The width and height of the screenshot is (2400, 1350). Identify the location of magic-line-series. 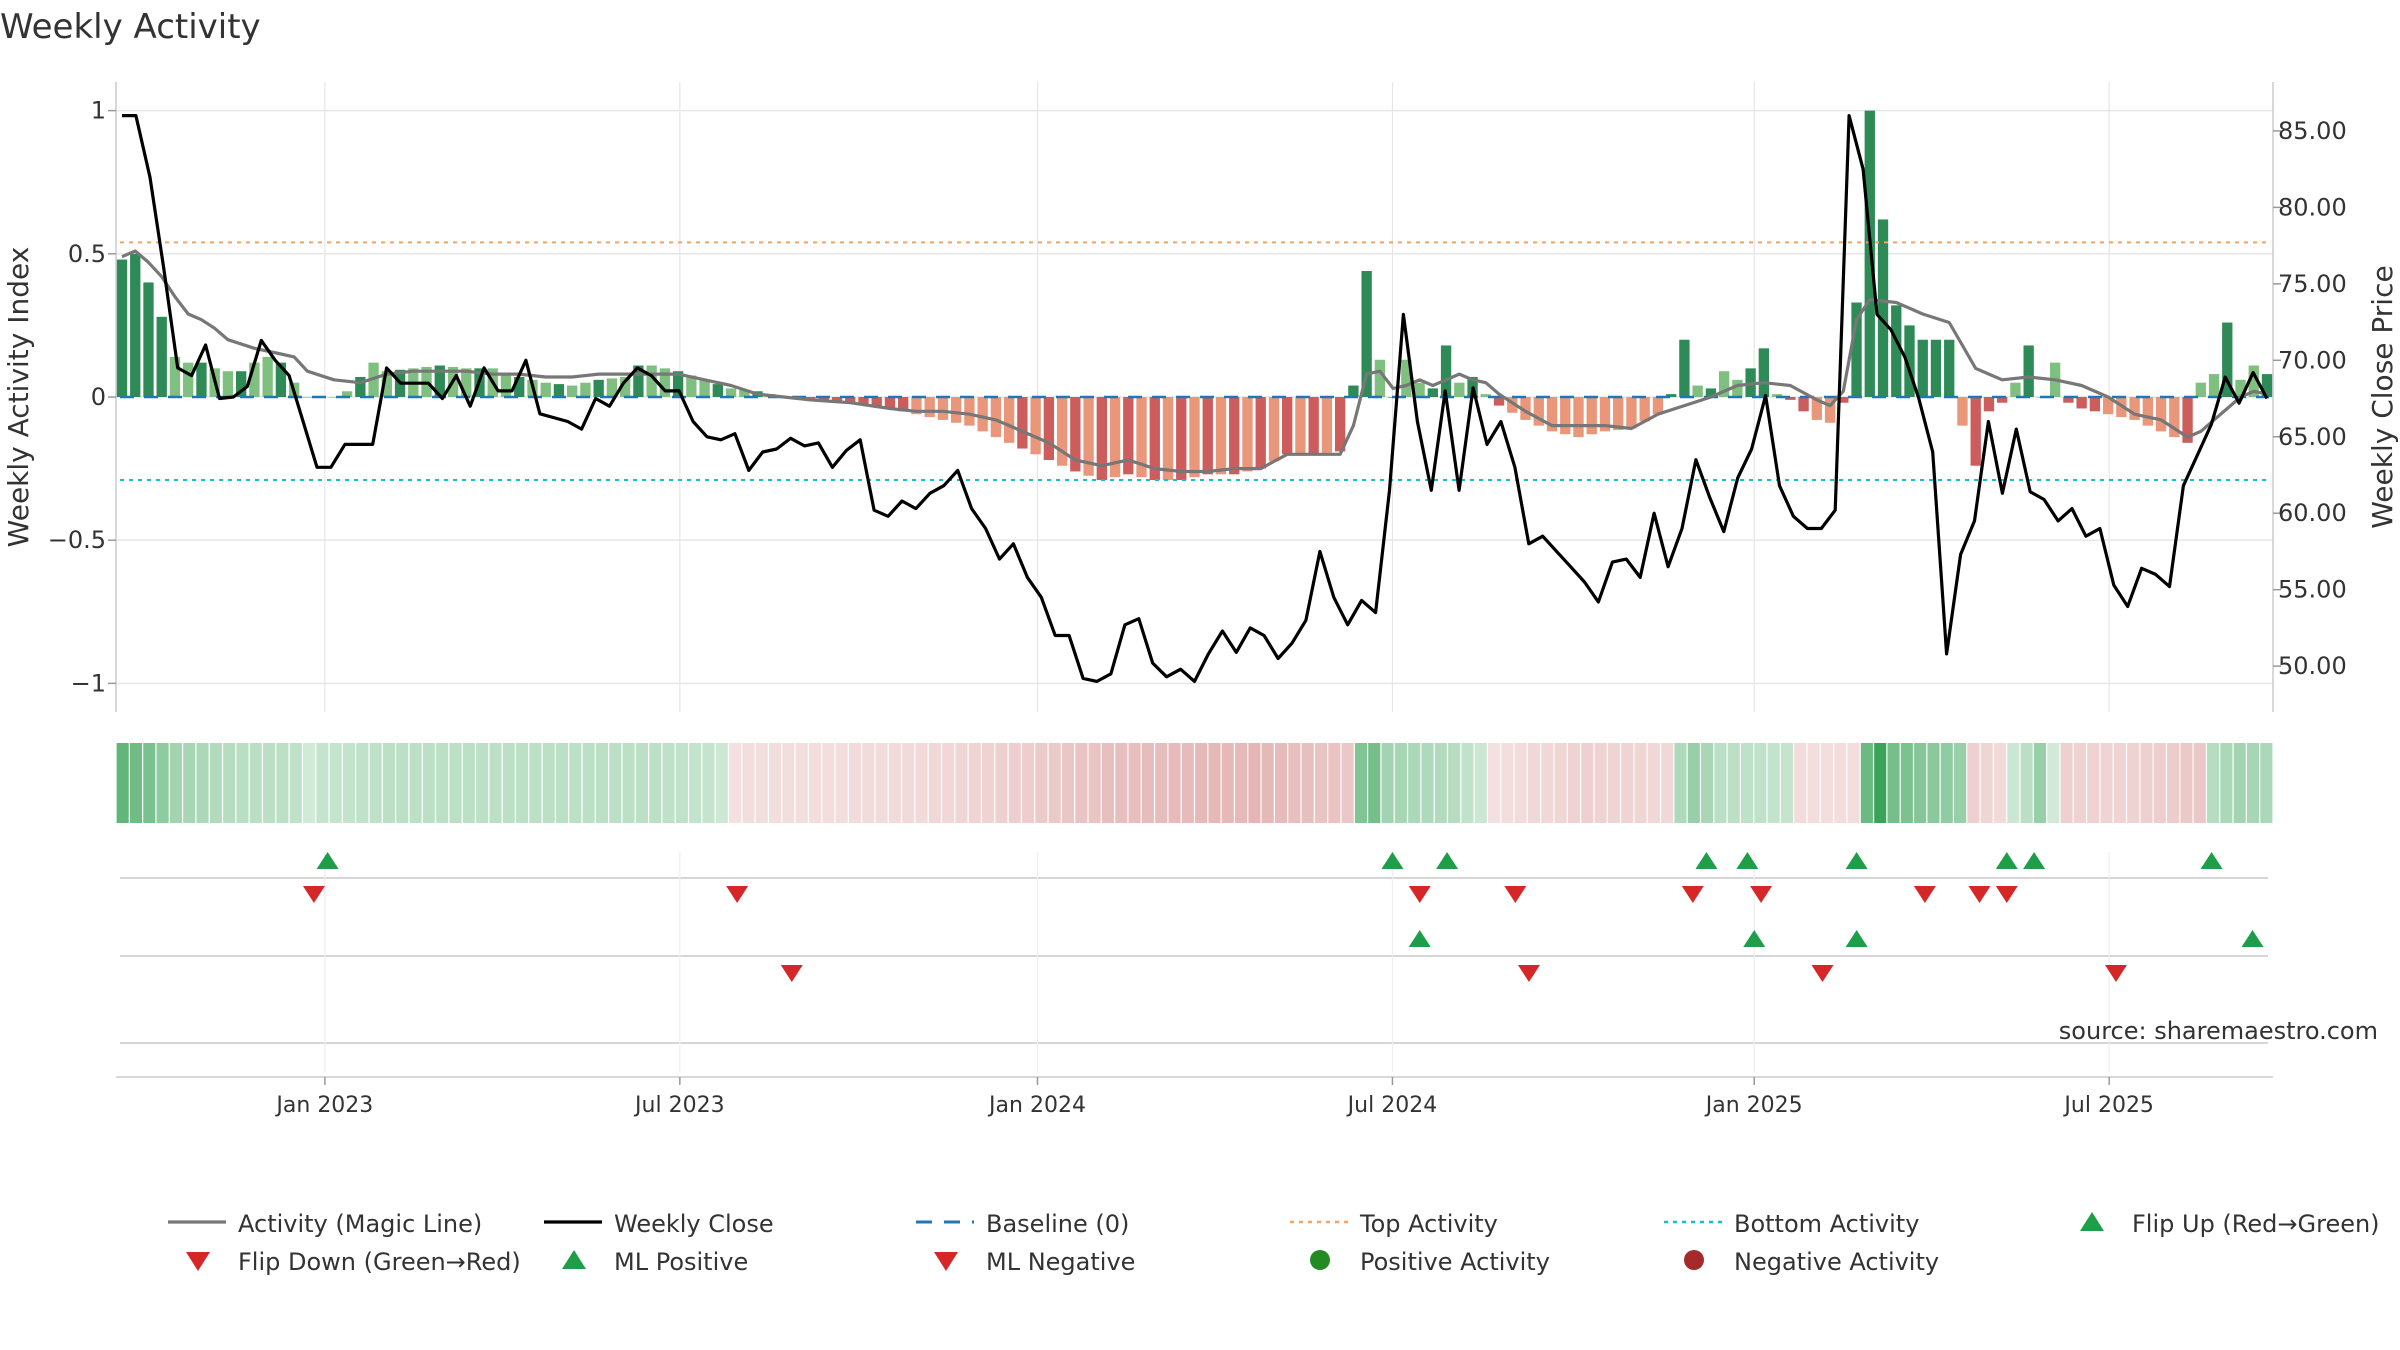
(1194, 361).